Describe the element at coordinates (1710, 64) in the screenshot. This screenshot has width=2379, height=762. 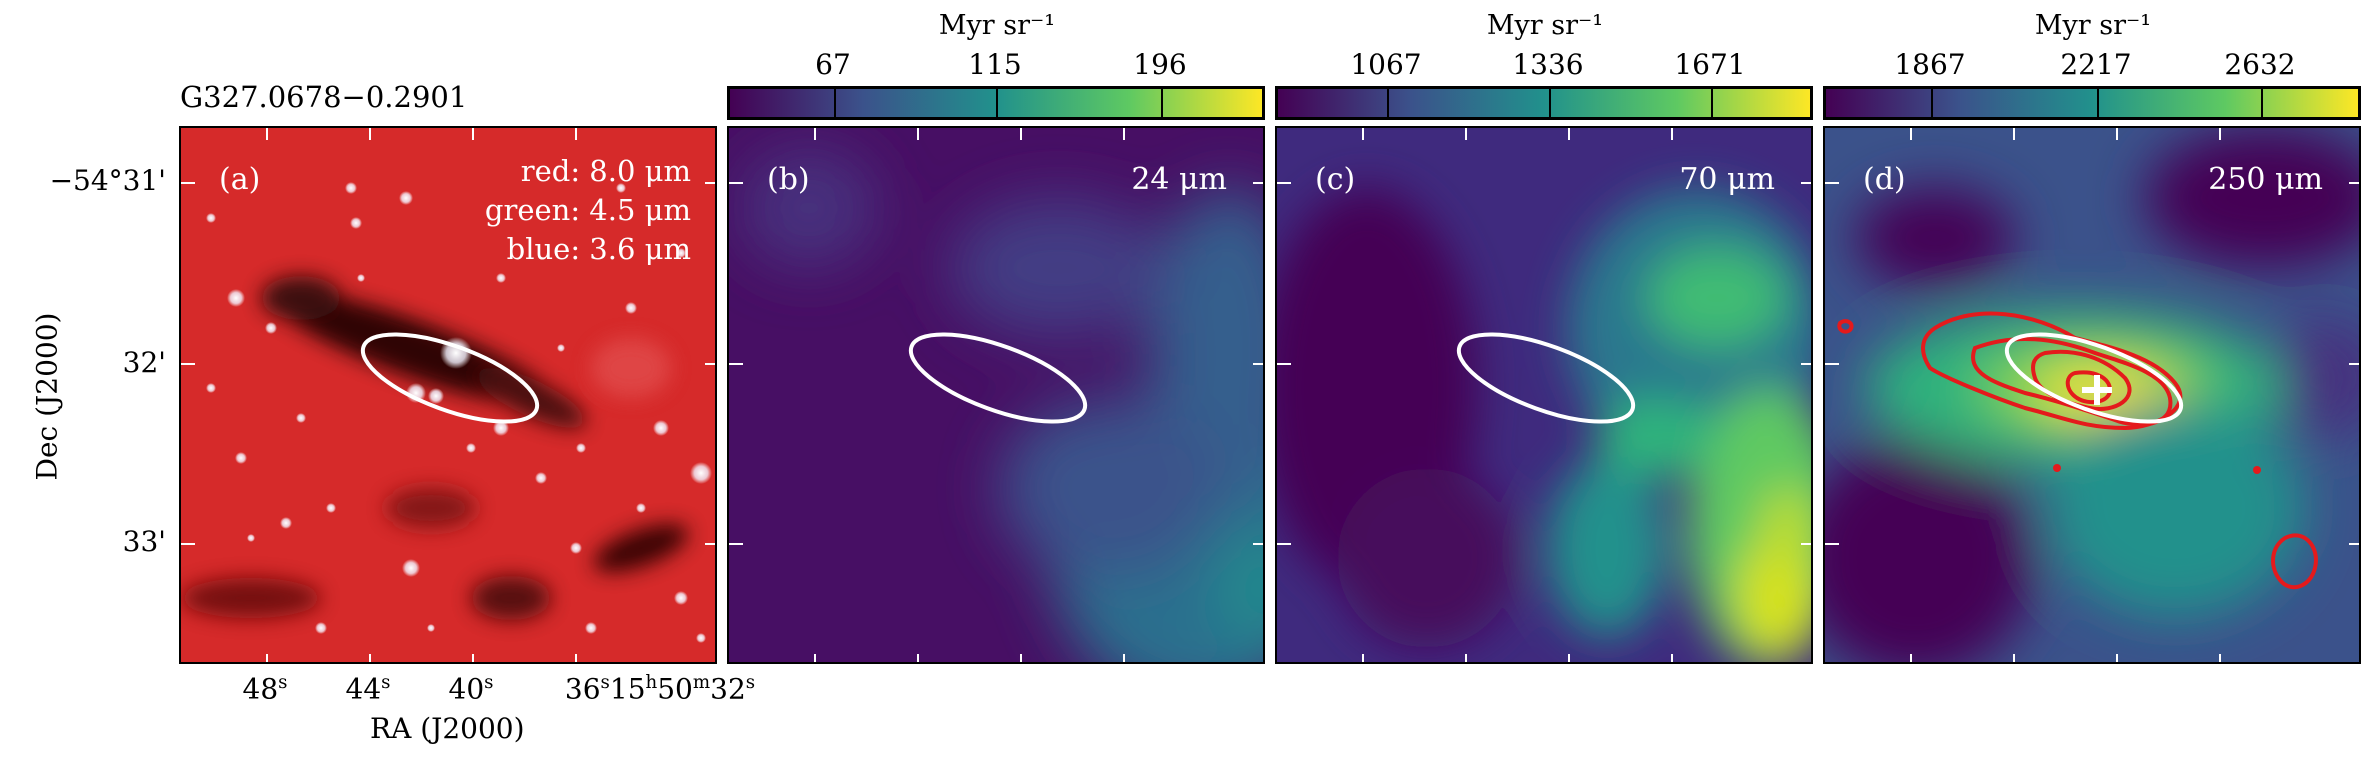
I see `colorbar-tick-c-2: 1671` at that location.